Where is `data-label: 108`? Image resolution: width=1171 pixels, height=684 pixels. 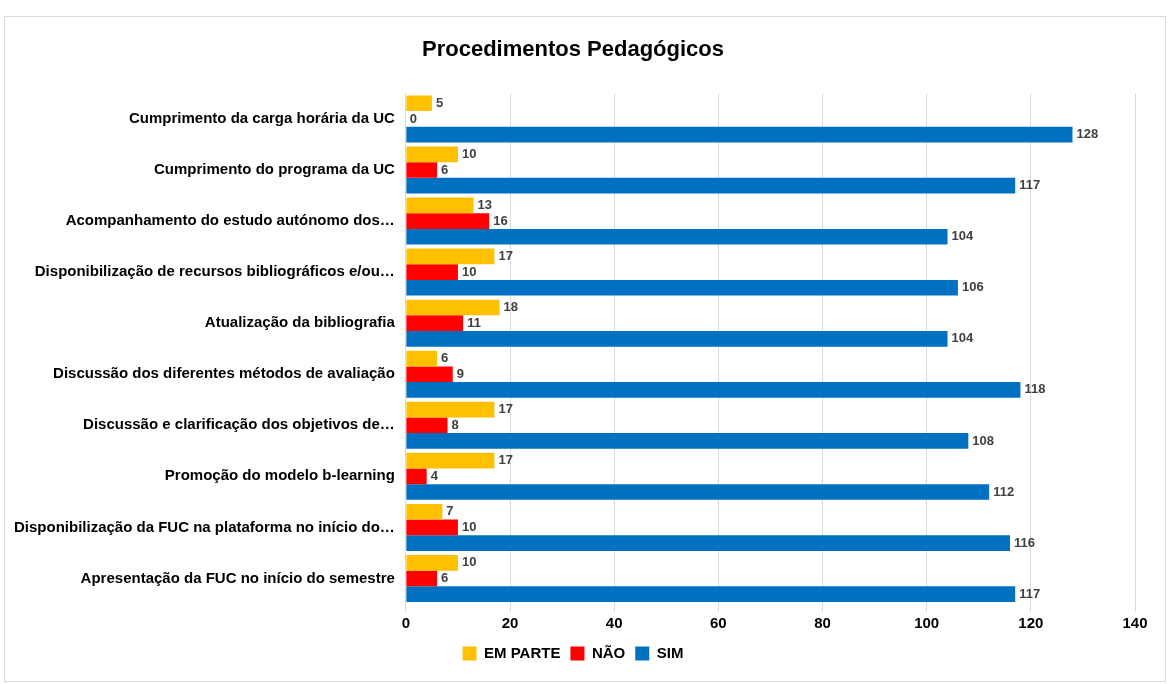
data-label: 108 is located at coordinates (983, 440).